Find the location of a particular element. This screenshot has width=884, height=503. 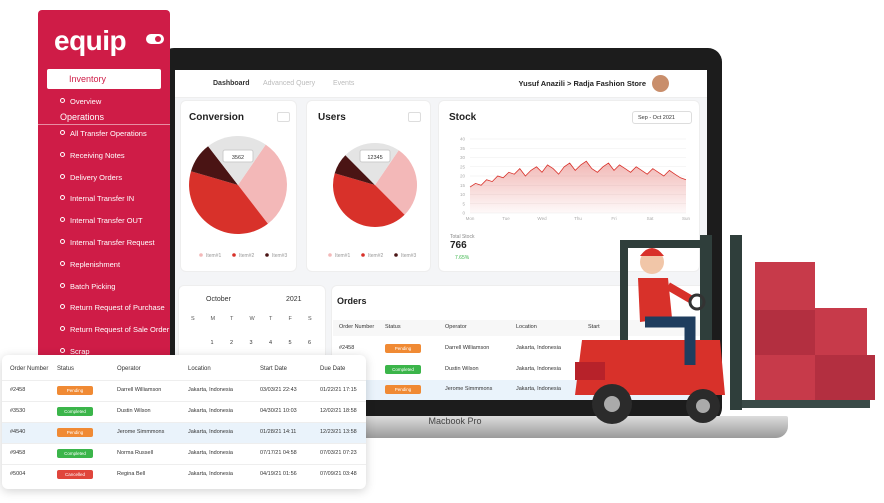

weekday: F is located at coordinates (290, 319).